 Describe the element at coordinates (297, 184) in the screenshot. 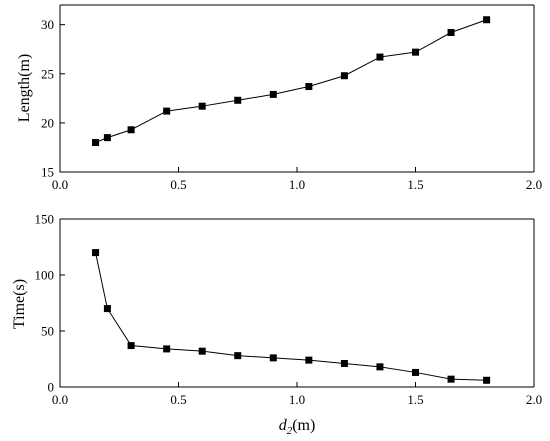

I see `length-x-tick-label: 1.0` at that location.